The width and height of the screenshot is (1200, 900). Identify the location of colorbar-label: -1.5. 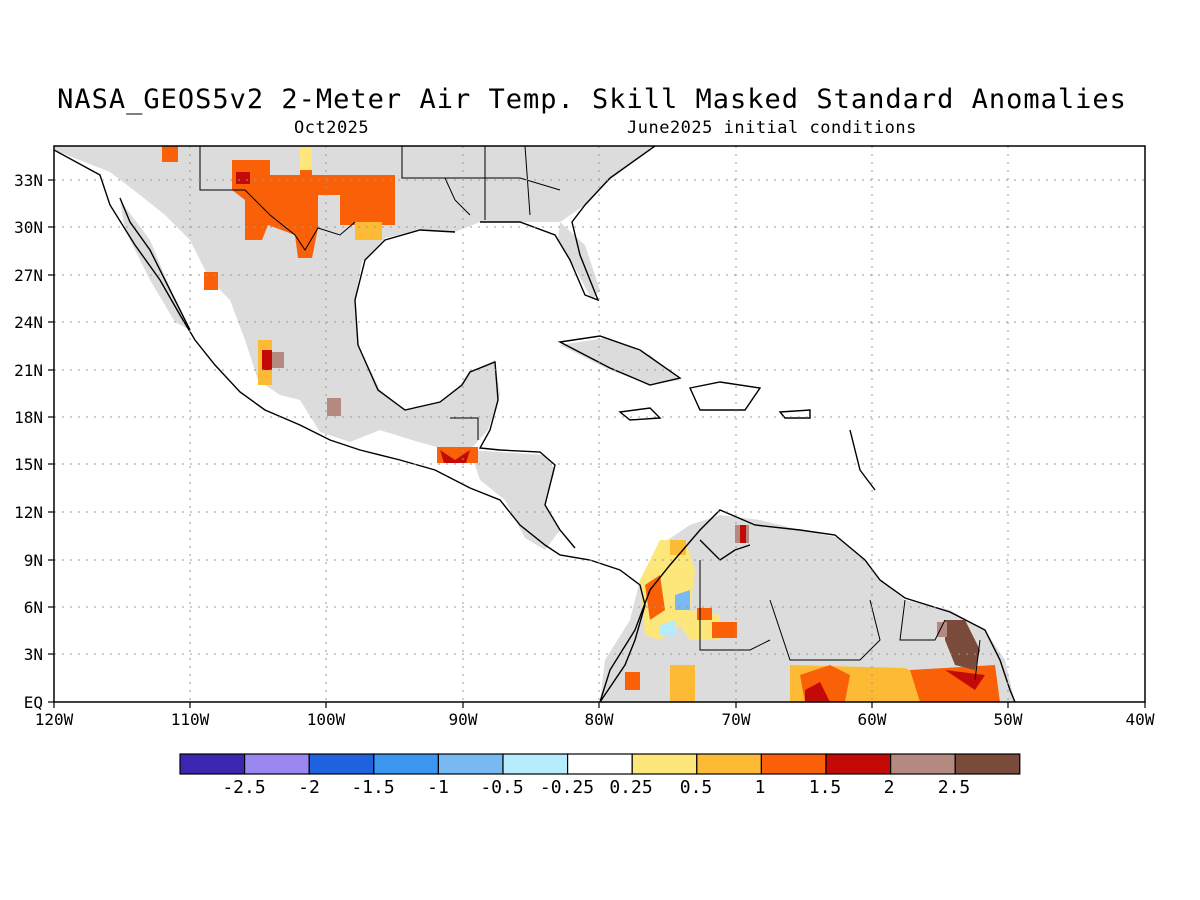
(372, 787).